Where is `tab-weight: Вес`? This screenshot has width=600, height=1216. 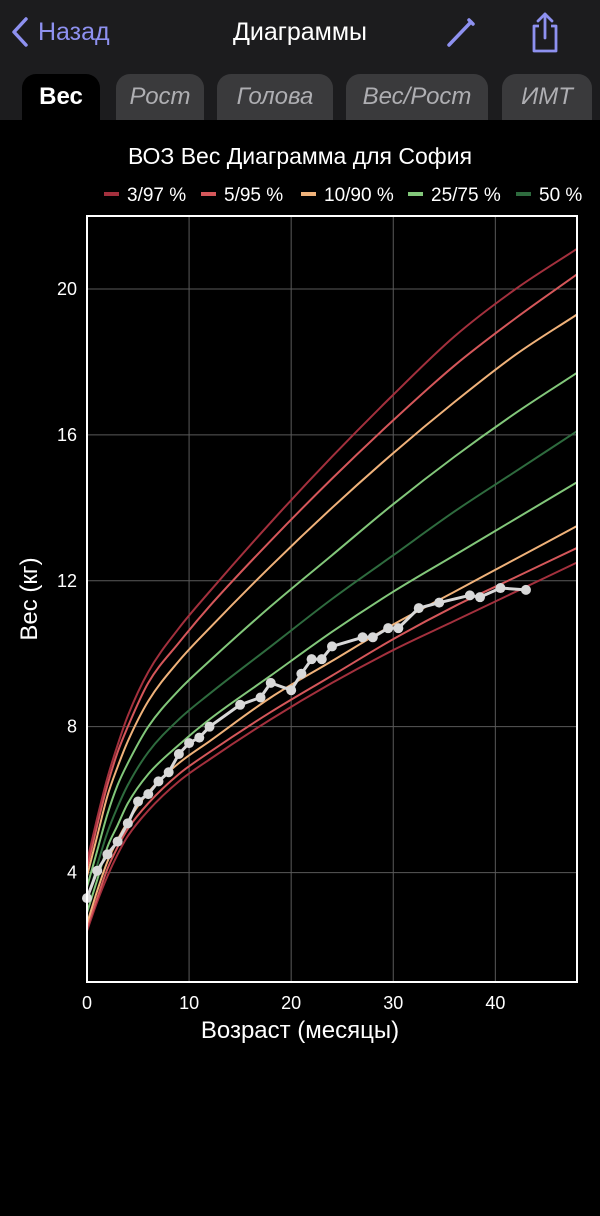
tab-weight: Вес is located at coordinates (61, 97).